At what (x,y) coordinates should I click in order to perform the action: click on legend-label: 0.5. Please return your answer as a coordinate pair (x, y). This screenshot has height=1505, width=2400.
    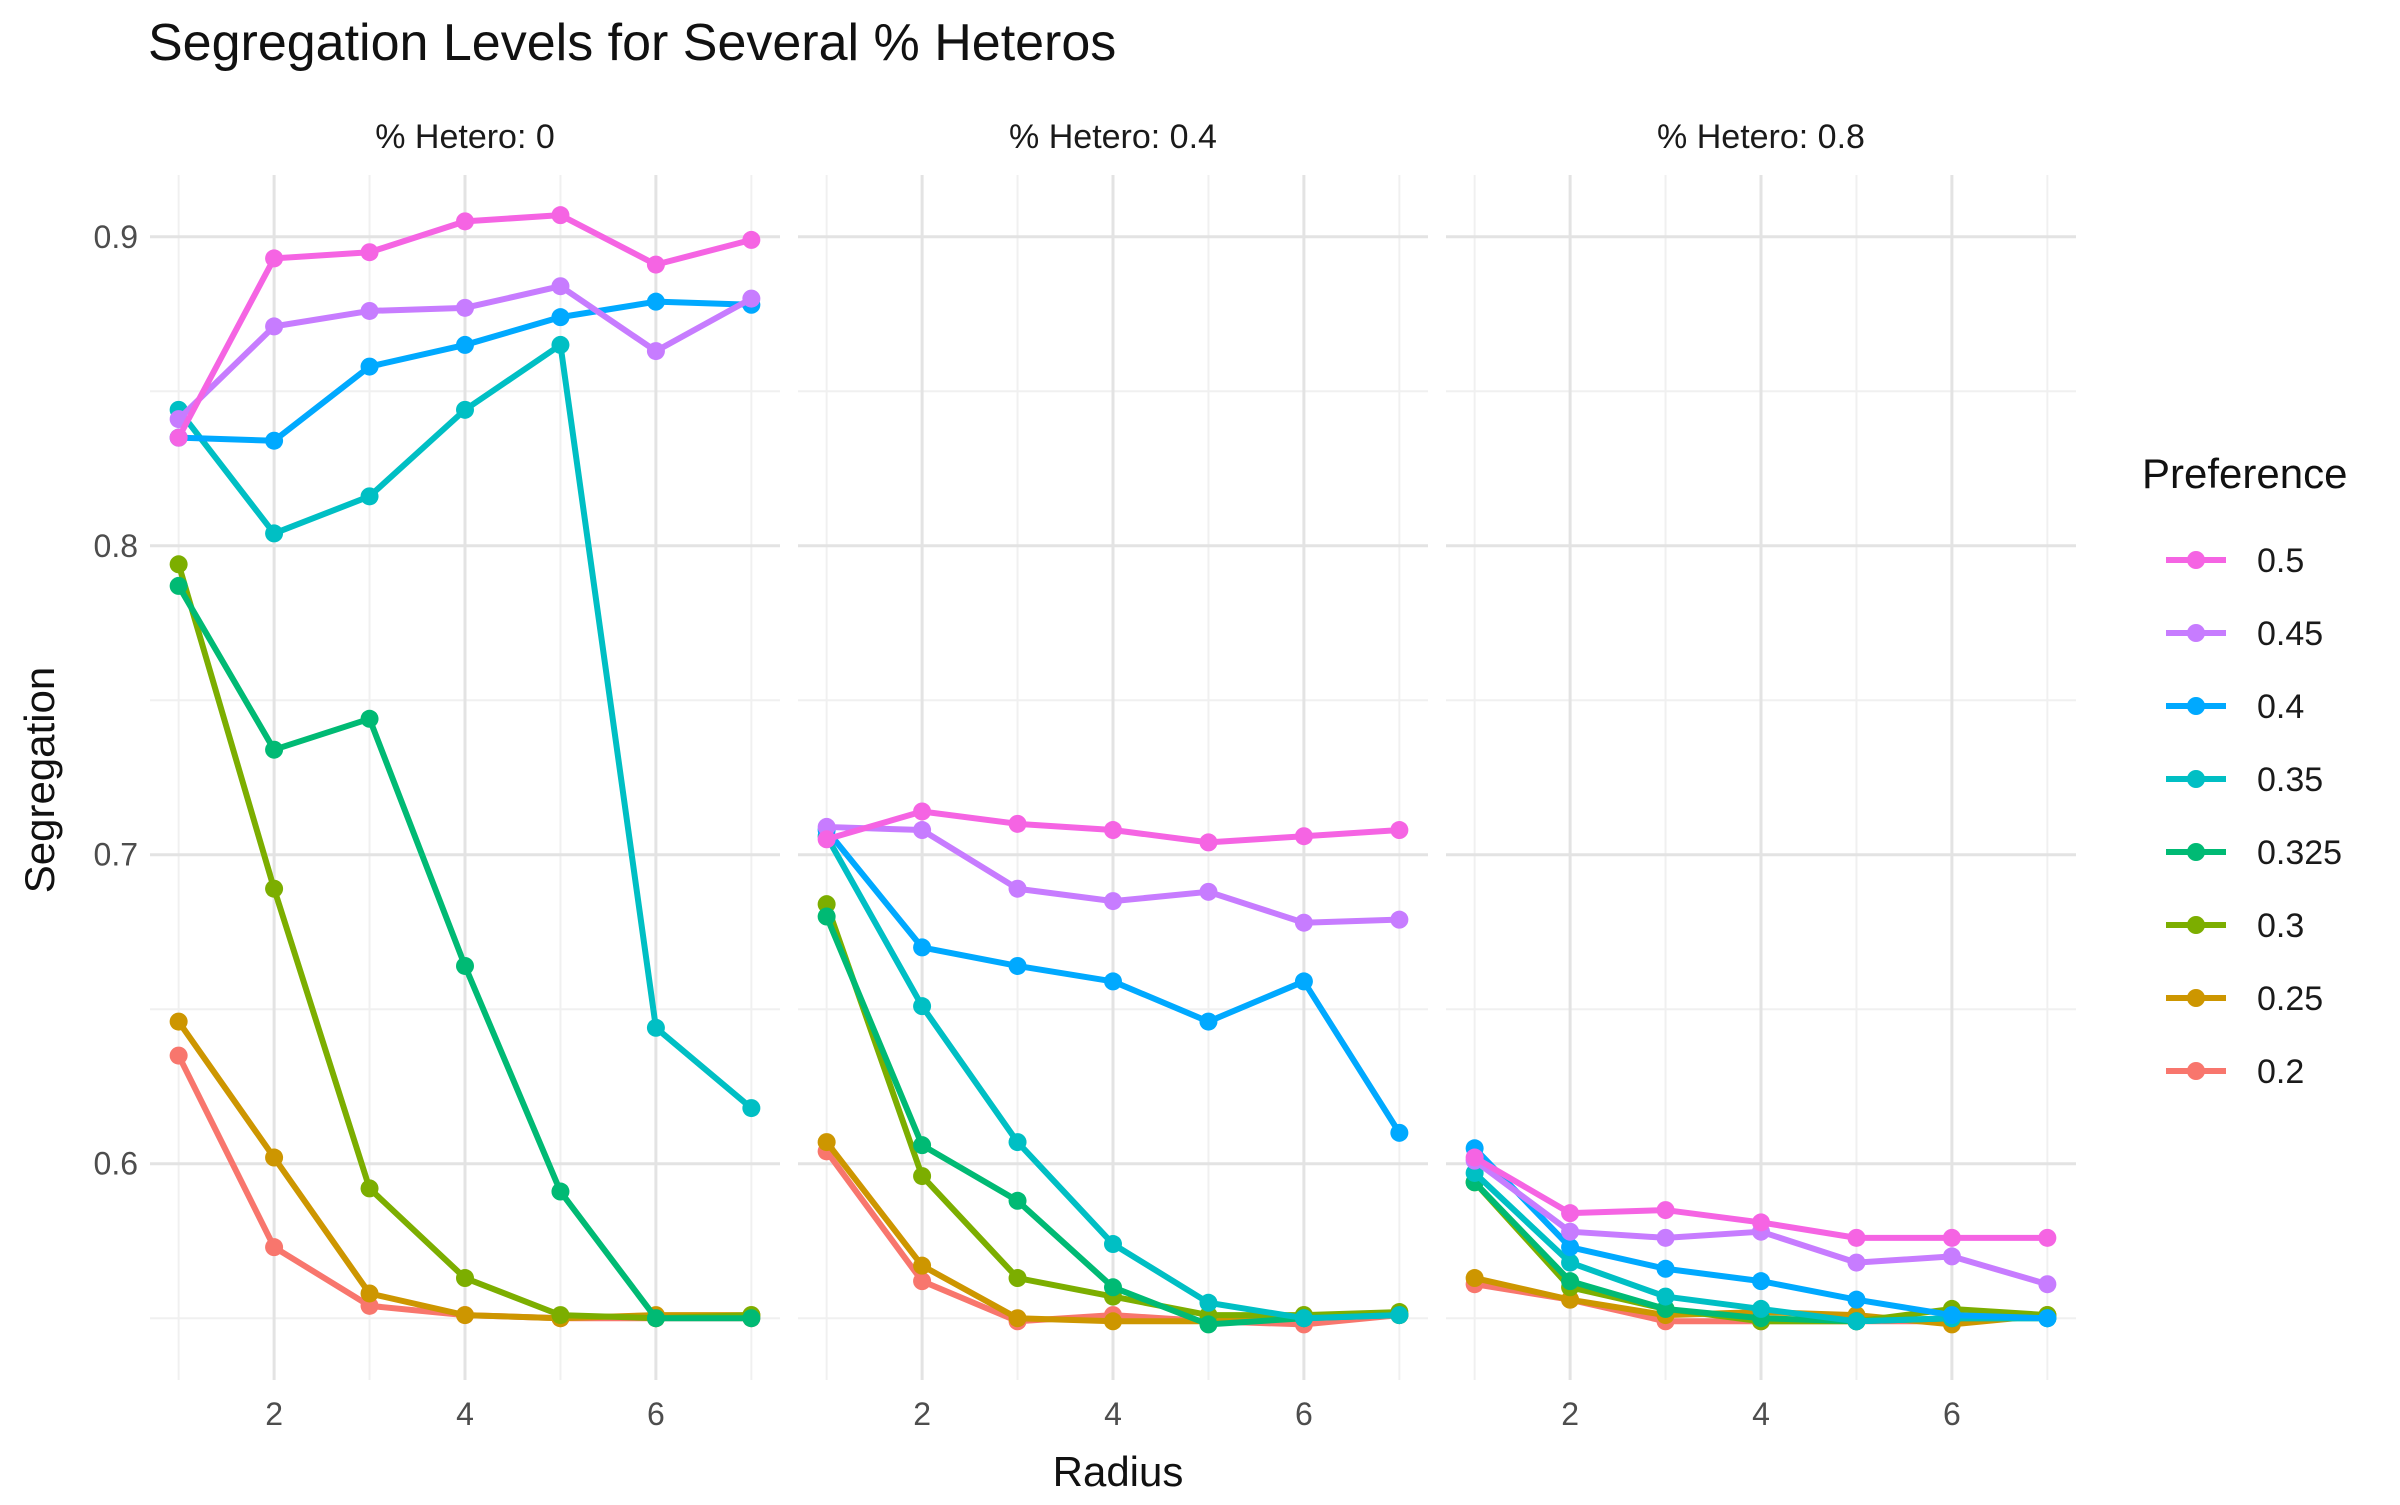
    Looking at the image, I should click on (2280, 561).